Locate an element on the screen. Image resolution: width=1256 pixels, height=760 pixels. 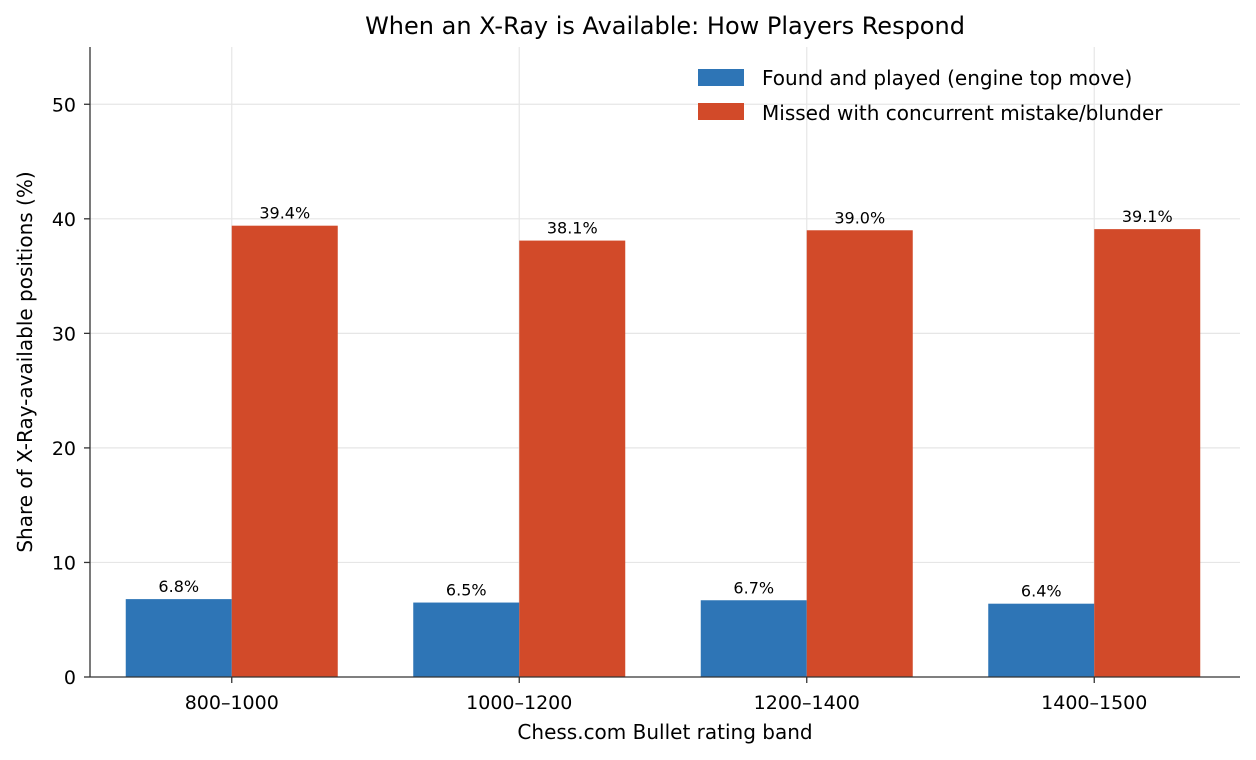
y-tick-label: 10 is located at coordinates (64, 563).